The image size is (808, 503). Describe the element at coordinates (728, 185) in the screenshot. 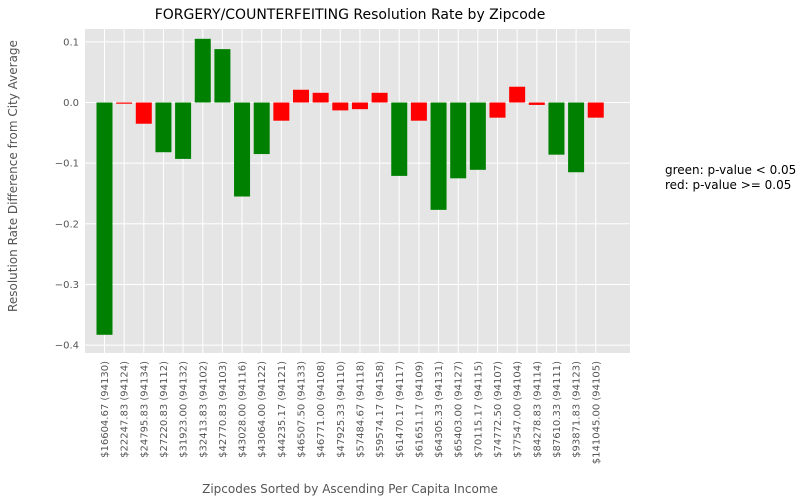

I see `legend-note-red: red: p-value >= 0.05` at that location.